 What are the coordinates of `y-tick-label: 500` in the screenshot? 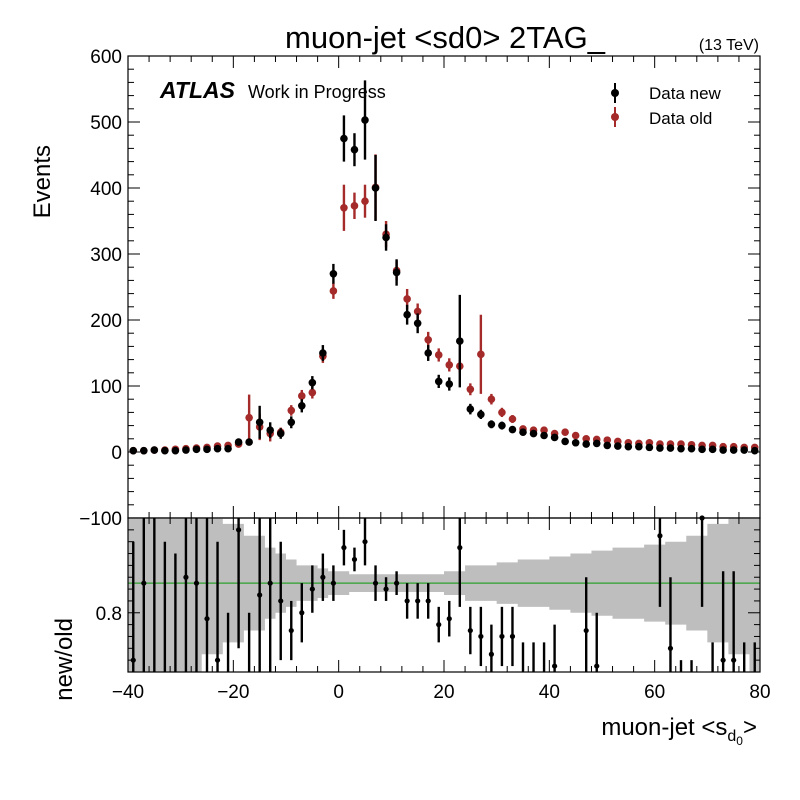 It's located at (106, 123).